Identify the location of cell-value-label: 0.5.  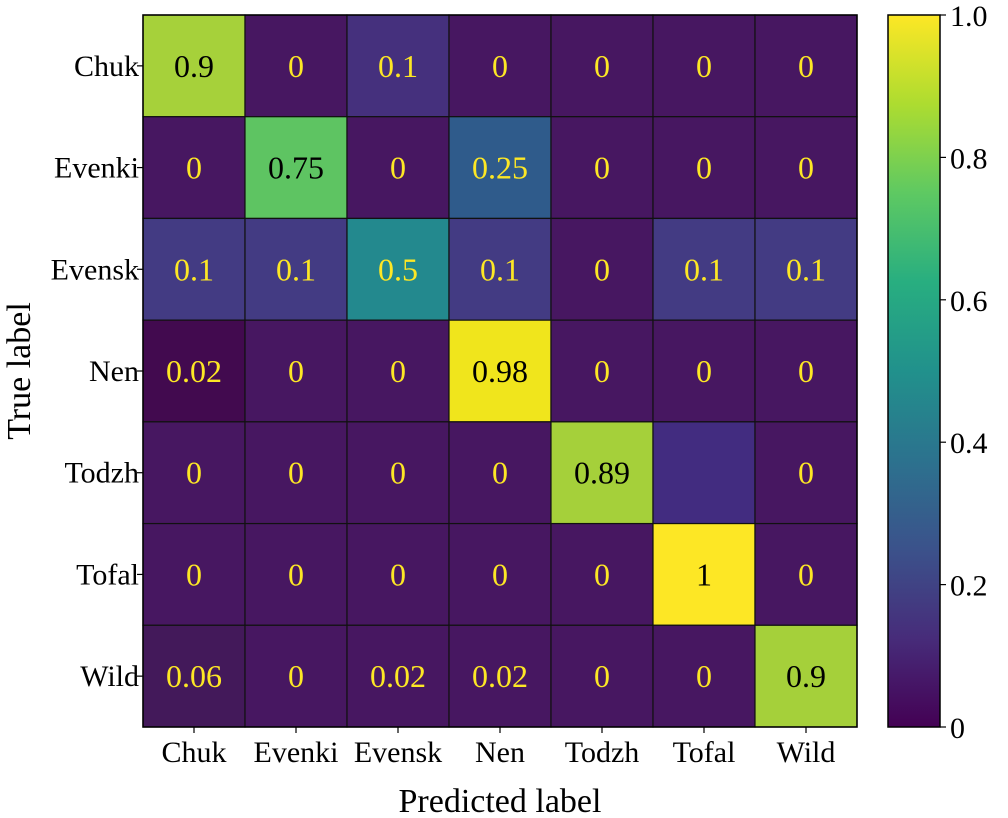
(398, 269).